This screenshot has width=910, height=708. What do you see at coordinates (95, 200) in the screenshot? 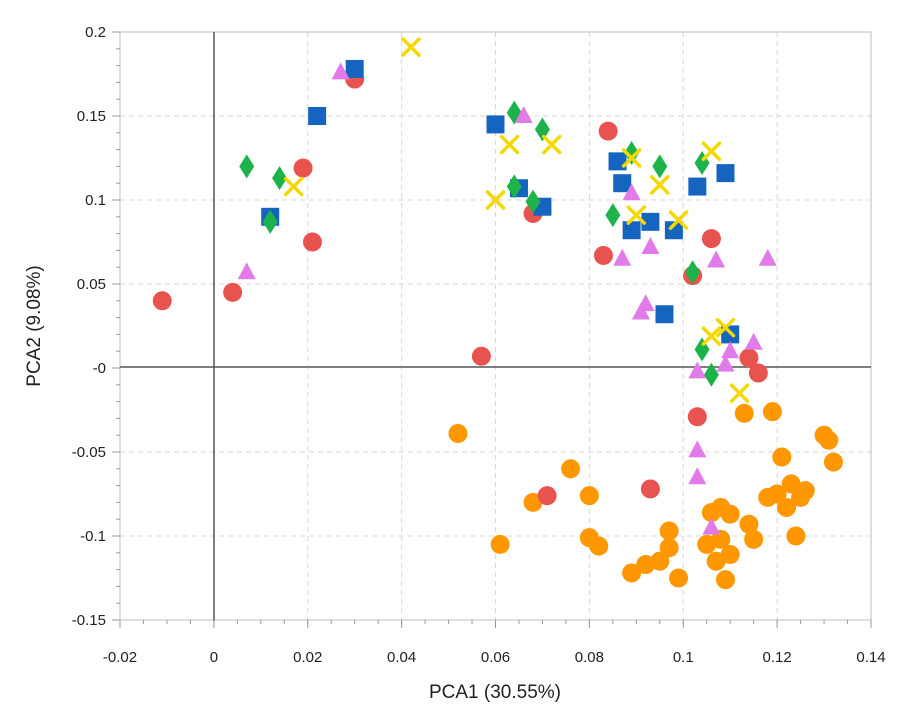
I see `y-tick-label: 0.1` at bounding box center [95, 200].